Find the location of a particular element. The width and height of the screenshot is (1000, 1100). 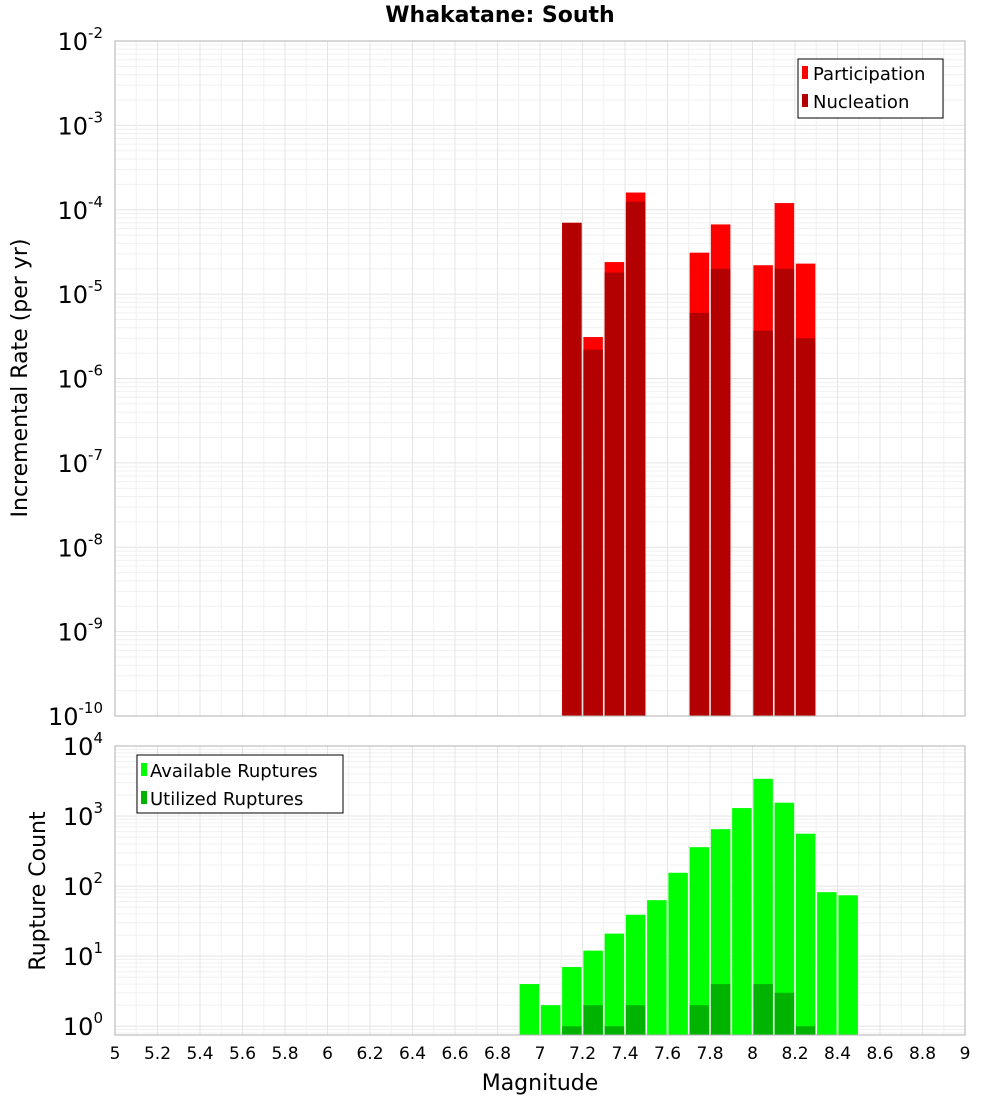

y-tick-label: 10⁻⁸ is located at coordinates (80, 546).